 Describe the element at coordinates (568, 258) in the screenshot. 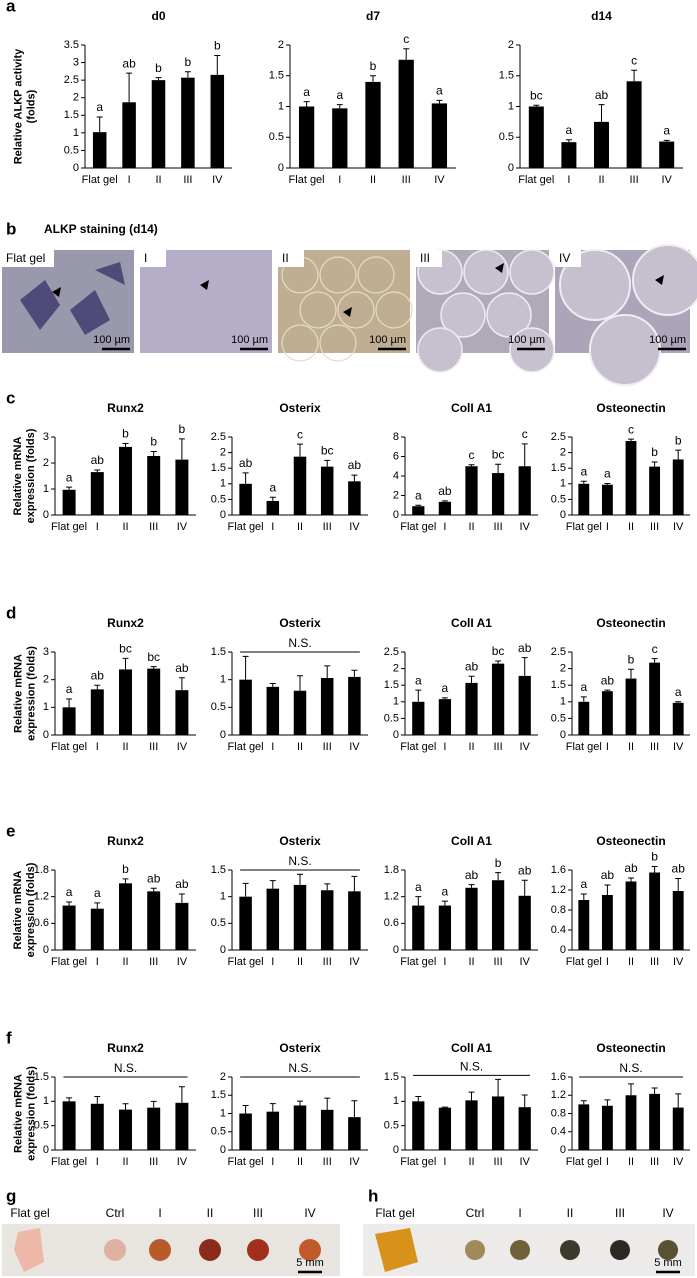

I see `label-box` at that location.